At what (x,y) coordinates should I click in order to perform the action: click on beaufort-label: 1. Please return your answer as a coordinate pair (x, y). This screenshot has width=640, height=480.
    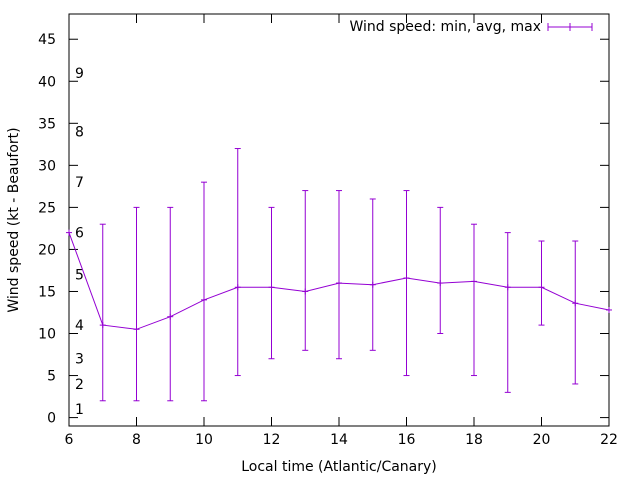
    Looking at the image, I should click on (79, 410).